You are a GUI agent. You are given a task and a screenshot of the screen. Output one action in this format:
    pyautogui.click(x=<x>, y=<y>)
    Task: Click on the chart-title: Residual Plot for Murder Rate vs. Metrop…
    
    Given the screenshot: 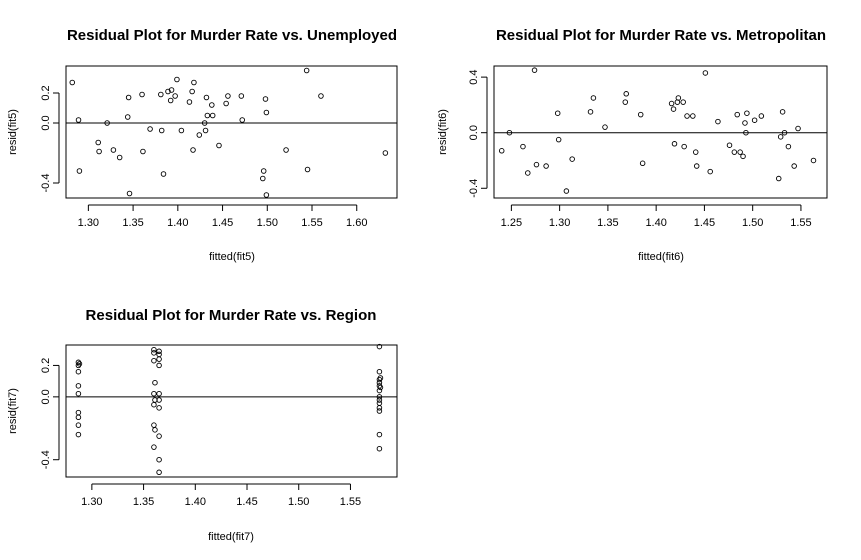 What is the action you would take?
    pyautogui.click(x=661, y=35)
    